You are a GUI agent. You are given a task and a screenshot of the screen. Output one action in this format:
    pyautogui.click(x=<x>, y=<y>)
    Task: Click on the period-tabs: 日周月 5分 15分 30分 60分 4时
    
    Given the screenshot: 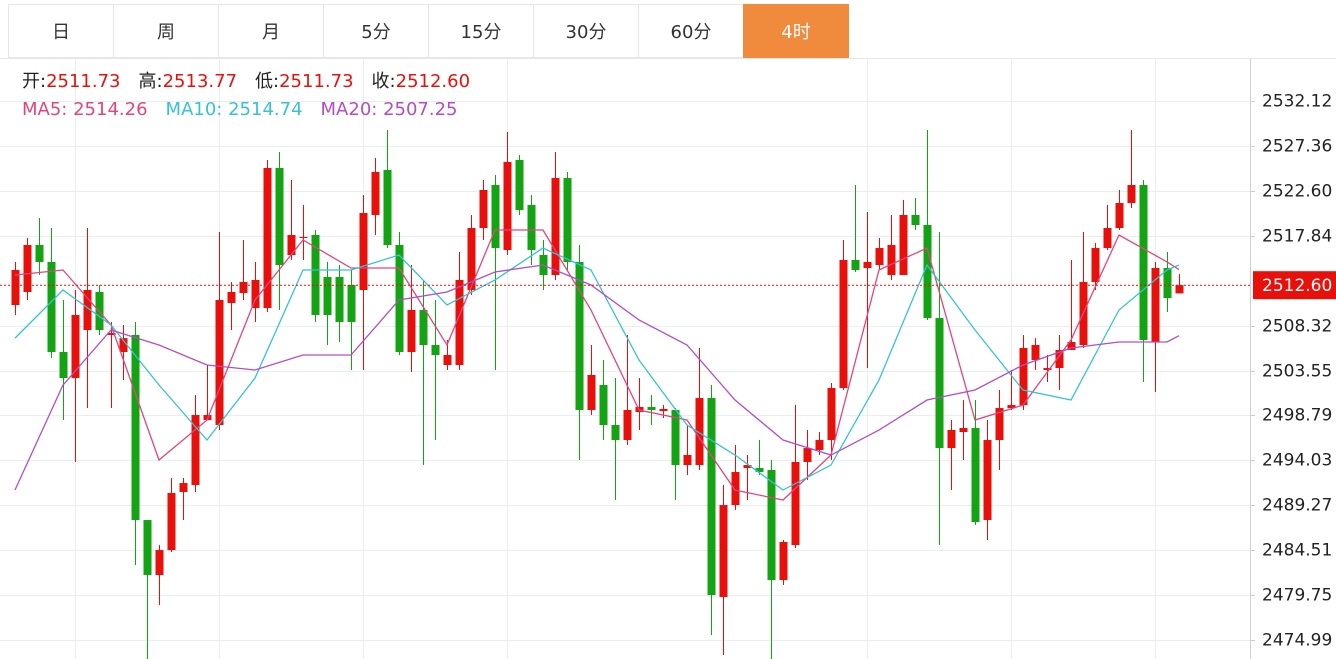 What is the action you would take?
    pyautogui.click(x=428, y=31)
    